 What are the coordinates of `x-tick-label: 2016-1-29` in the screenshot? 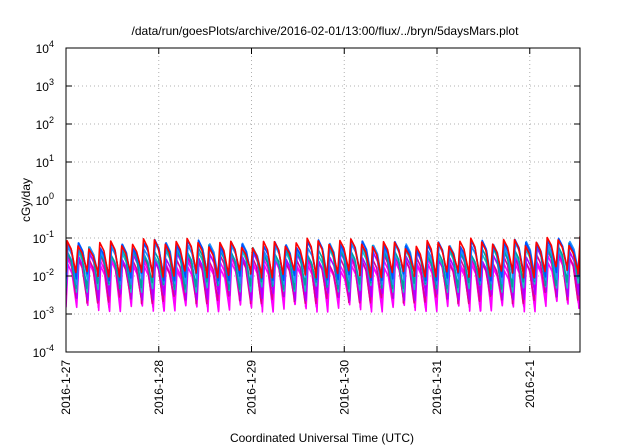 It's located at (252, 387).